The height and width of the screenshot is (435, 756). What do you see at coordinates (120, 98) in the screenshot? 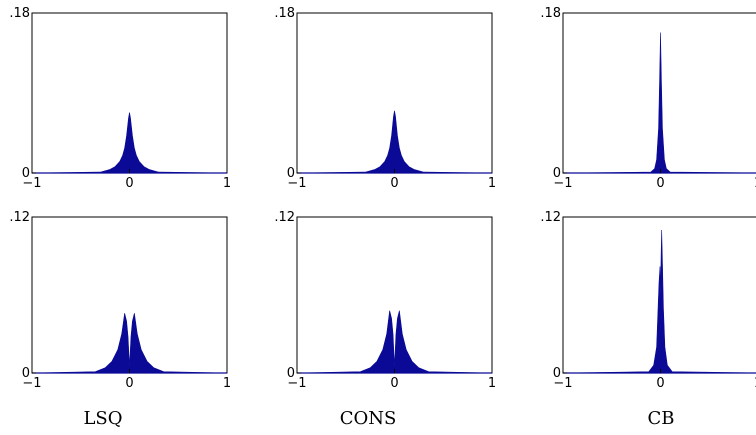
I see `panel-r1c1: −1 0 1.180` at bounding box center [120, 98].